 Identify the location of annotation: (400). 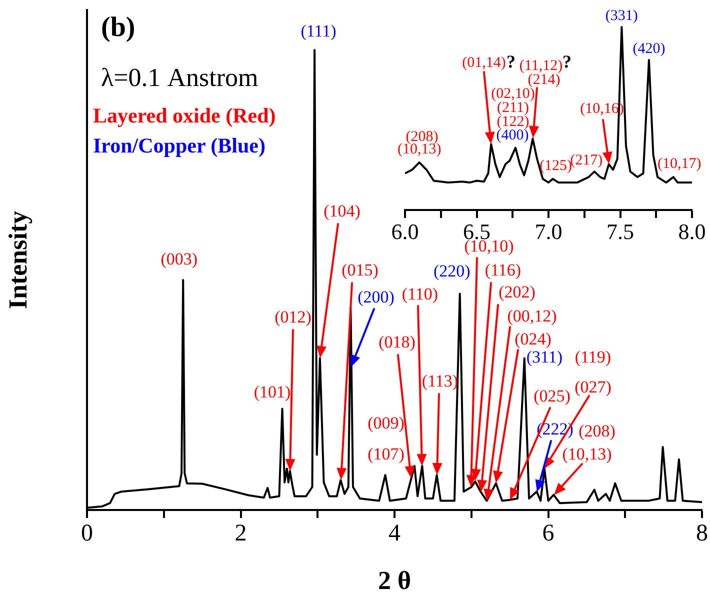
(512, 136).